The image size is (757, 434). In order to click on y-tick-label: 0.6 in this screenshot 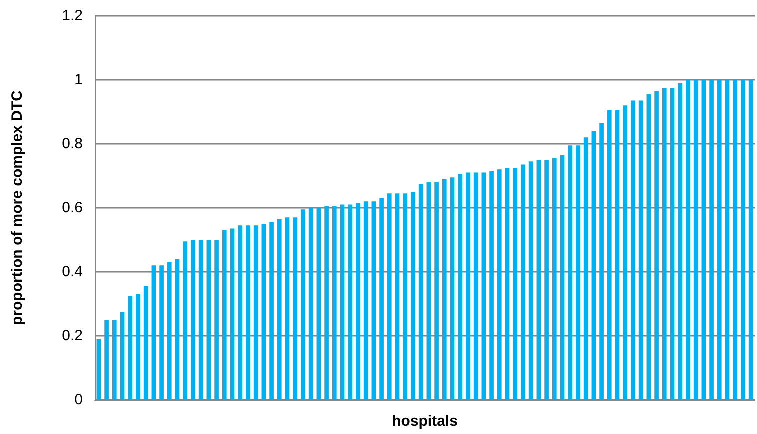, I will do `click(72, 208)`.